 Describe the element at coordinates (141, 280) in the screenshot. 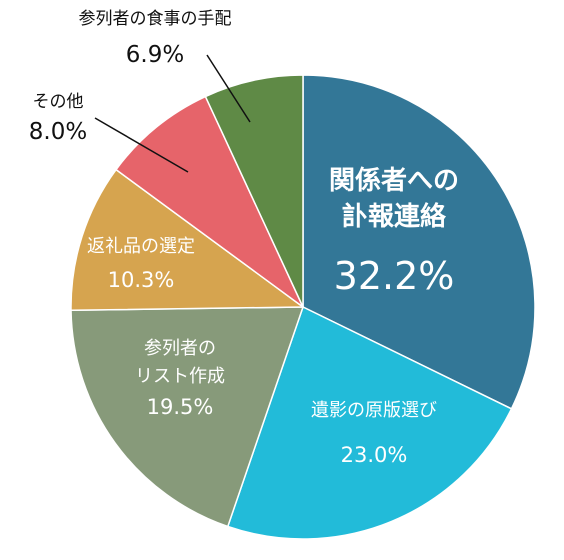

I see `slice-percent-4: 10.3%` at that location.